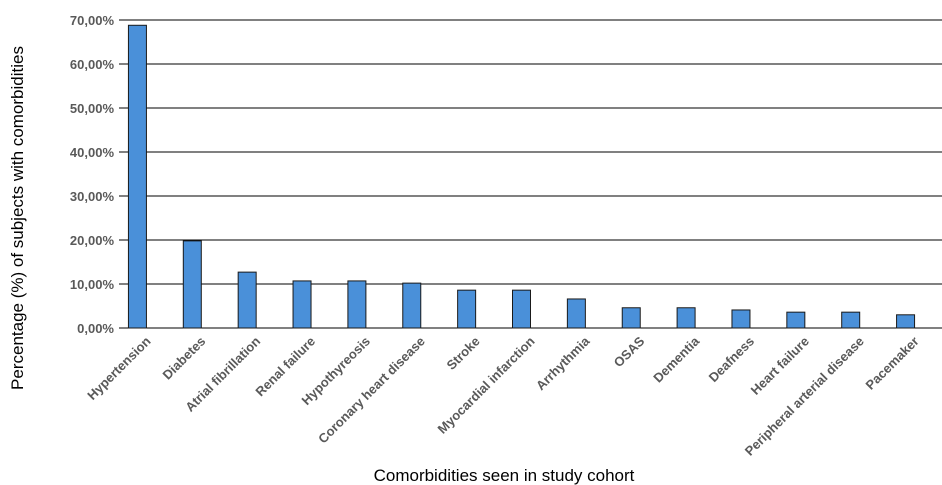 This screenshot has width=942, height=485. What do you see at coordinates (92, 196) in the screenshot?
I see `y-tick-label: 30,00%` at bounding box center [92, 196].